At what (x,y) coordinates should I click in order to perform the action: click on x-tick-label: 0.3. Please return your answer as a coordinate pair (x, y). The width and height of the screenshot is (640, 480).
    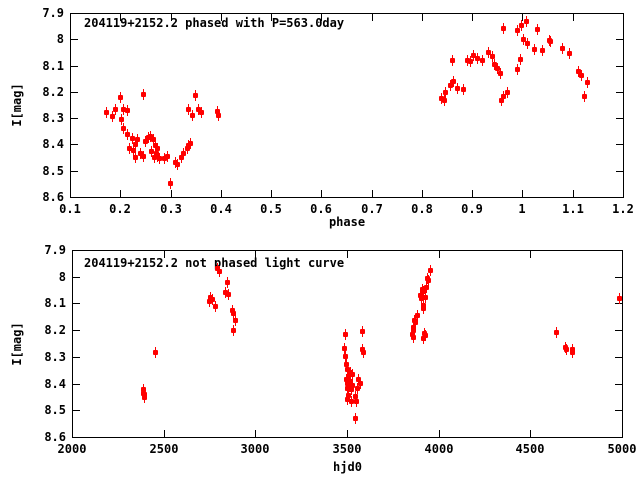
    Looking at the image, I should click on (171, 209).